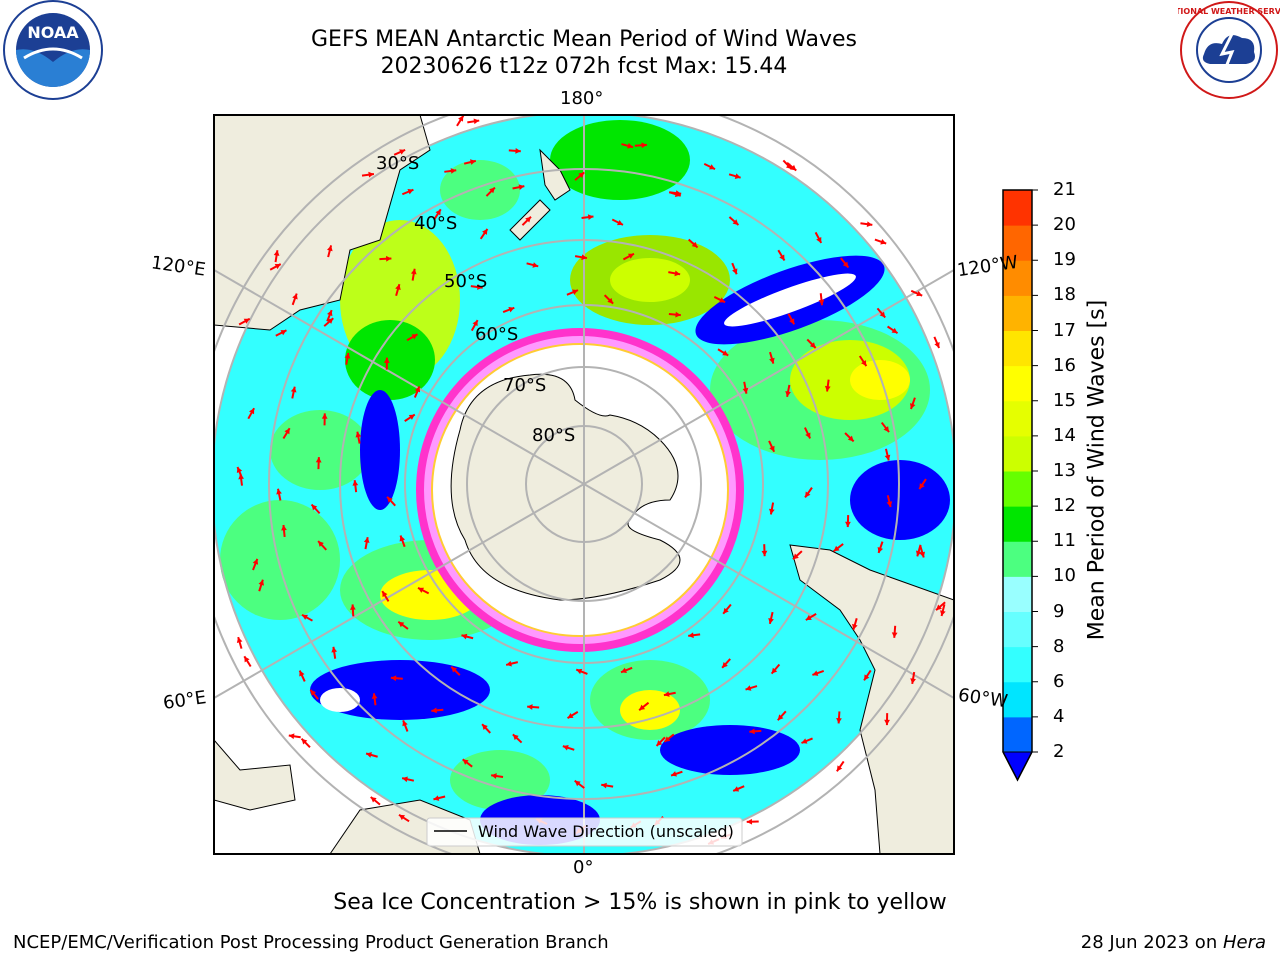 The height and width of the screenshot is (960, 1280). Describe the element at coordinates (582, 98) in the screenshot. I see `lon-label-180: 180°` at that location.